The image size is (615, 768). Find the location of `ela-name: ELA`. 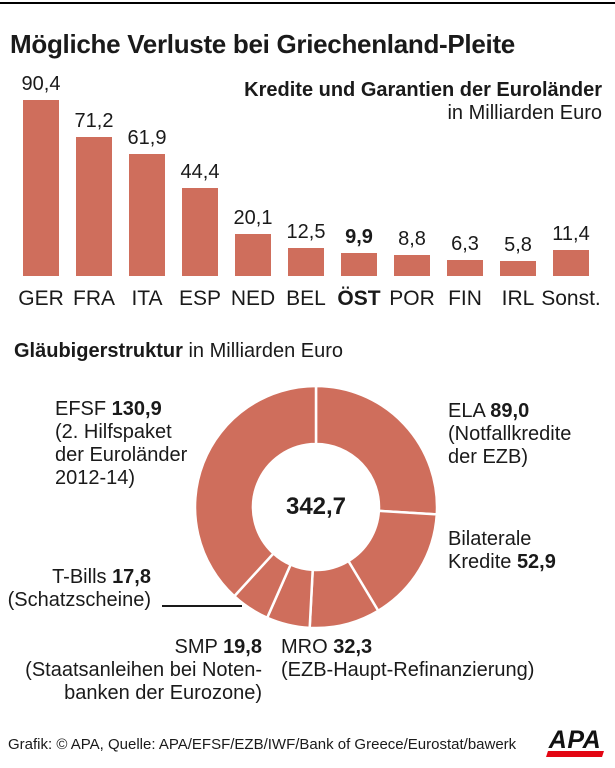

ela-name: ELA is located at coordinates (469, 411).